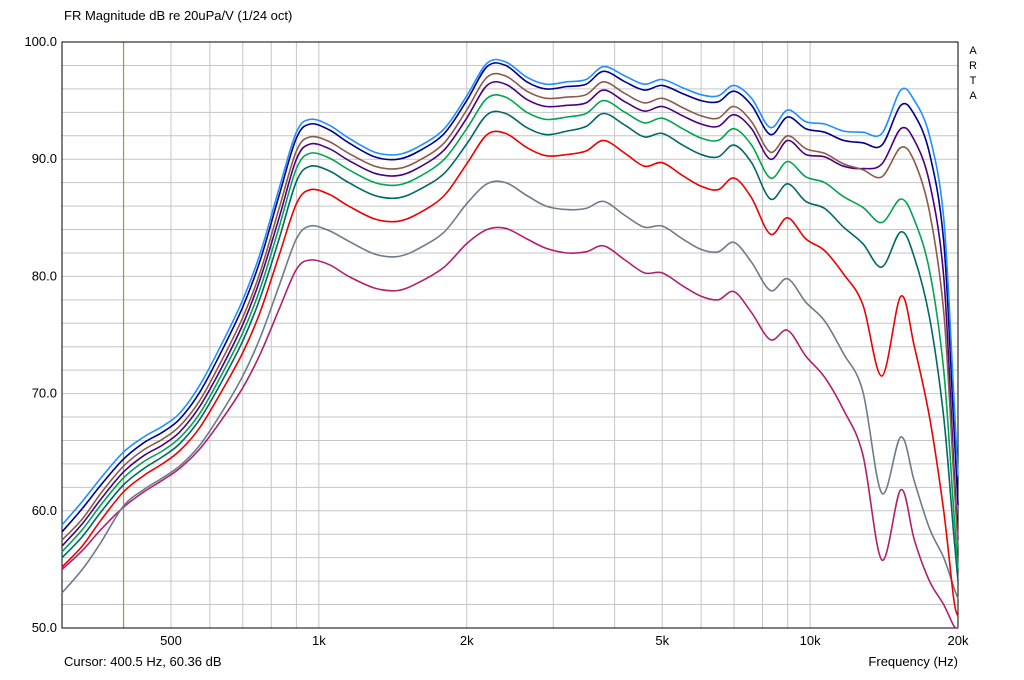 Image resolution: width=1024 pixels, height=680 pixels. Describe the element at coordinates (958, 640) in the screenshot. I see `x-tick-20k: 20k` at that location.